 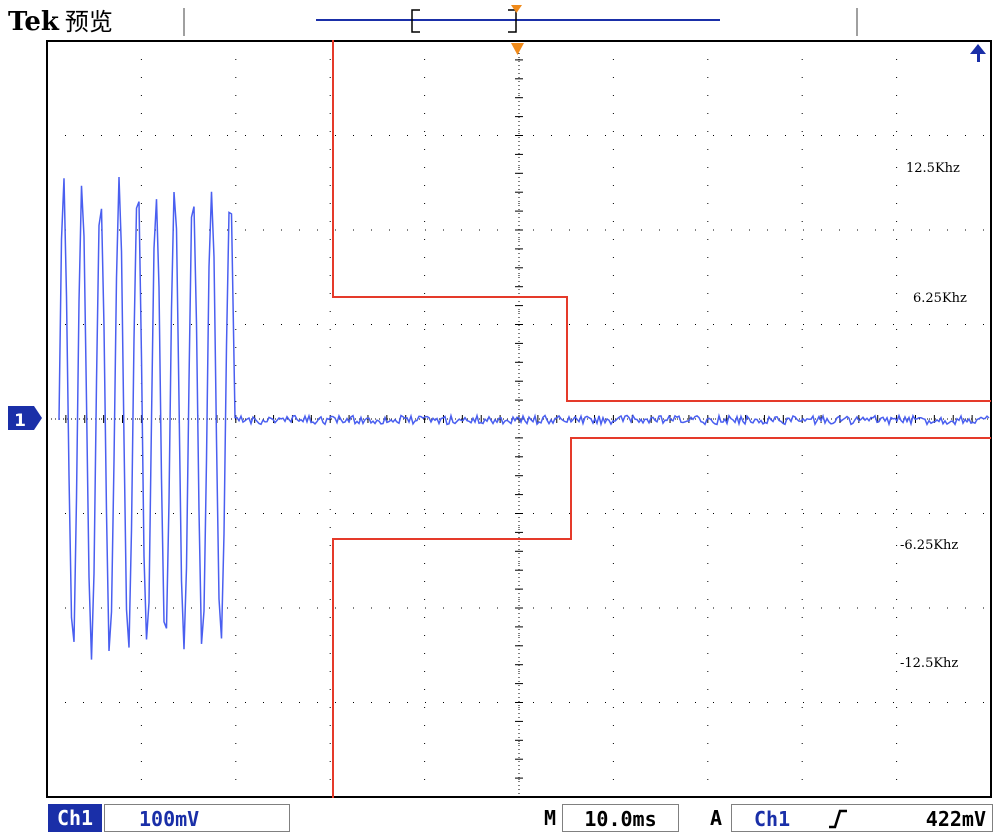 I want to click on channel-badge: Ch1, so click(x=75, y=818).